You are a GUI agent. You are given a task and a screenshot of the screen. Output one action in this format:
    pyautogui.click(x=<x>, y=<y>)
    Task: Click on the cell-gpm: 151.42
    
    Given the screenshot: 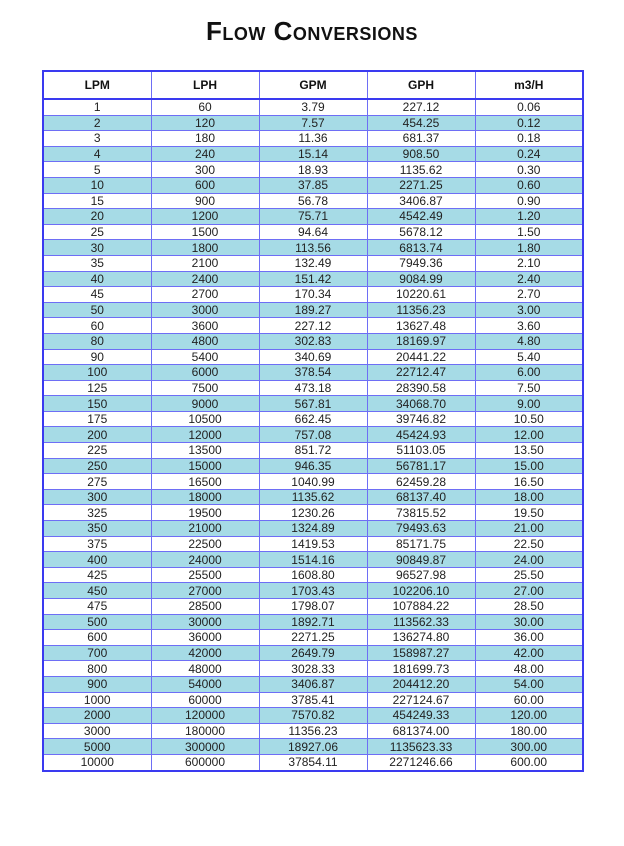 What is the action you would take?
    pyautogui.click(x=313, y=279)
    